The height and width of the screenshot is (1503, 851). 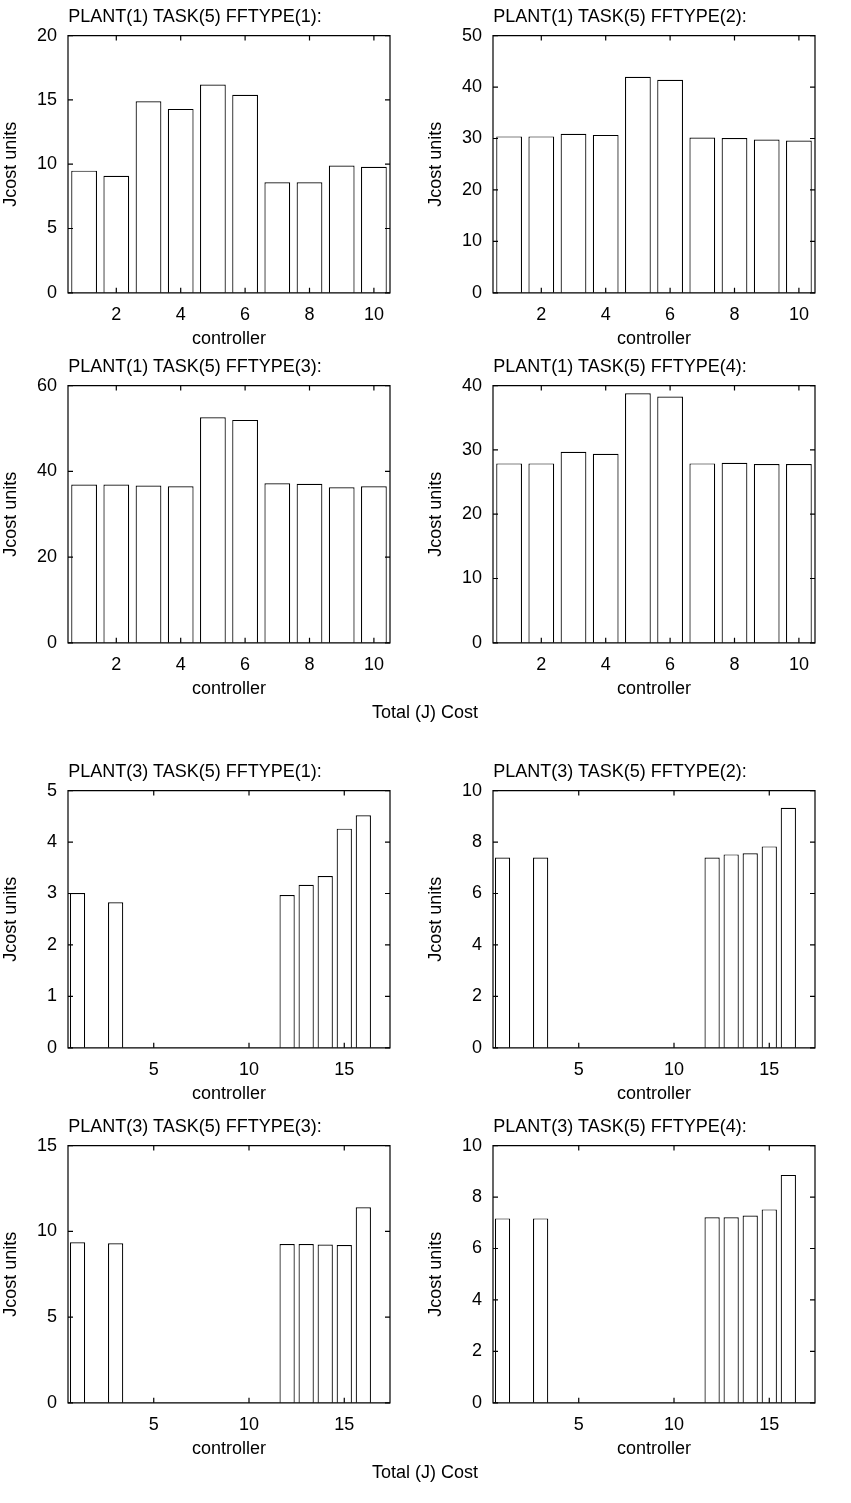 What do you see at coordinates (195, 15) in the screenshot?
I see `chart-title: PLANT(1) TASK(5) FFTYPE(1):` at bounding box center [195, 15].